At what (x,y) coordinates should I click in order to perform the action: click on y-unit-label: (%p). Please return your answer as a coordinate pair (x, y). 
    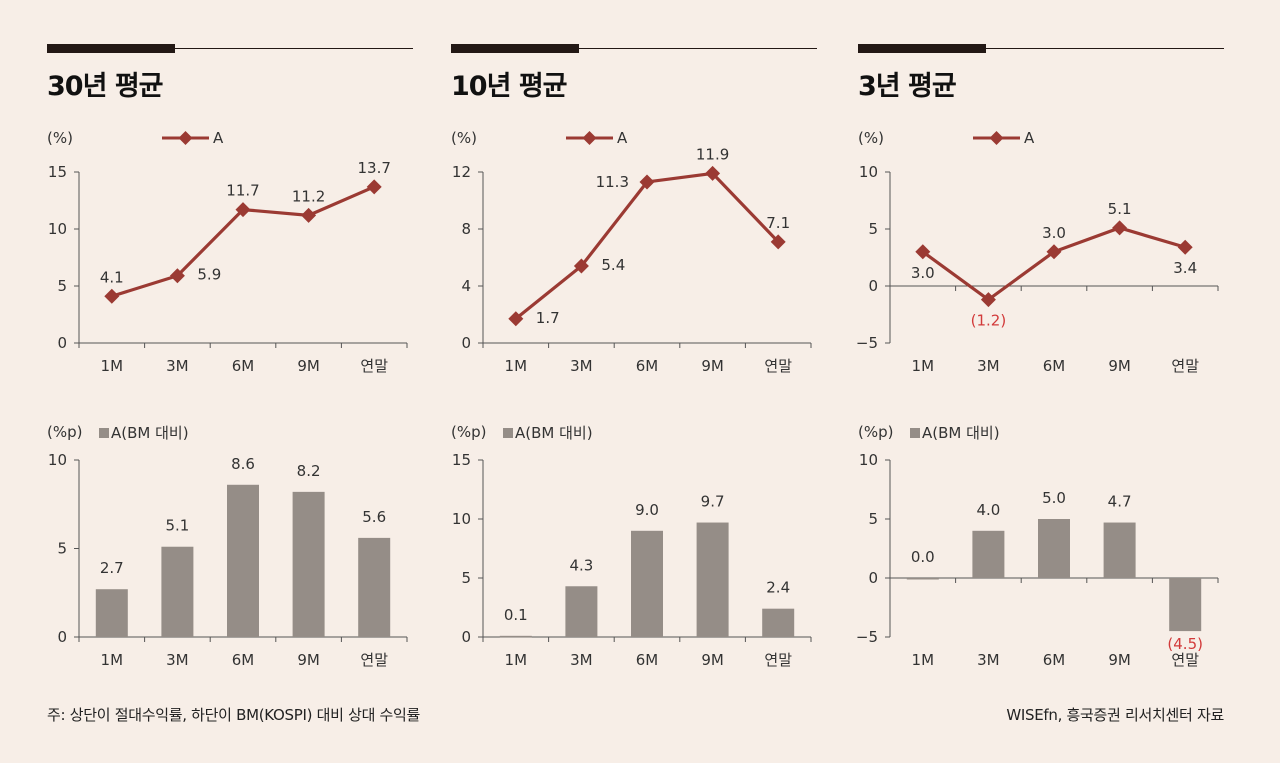
    Looking at the image, I should click on (468, 432).